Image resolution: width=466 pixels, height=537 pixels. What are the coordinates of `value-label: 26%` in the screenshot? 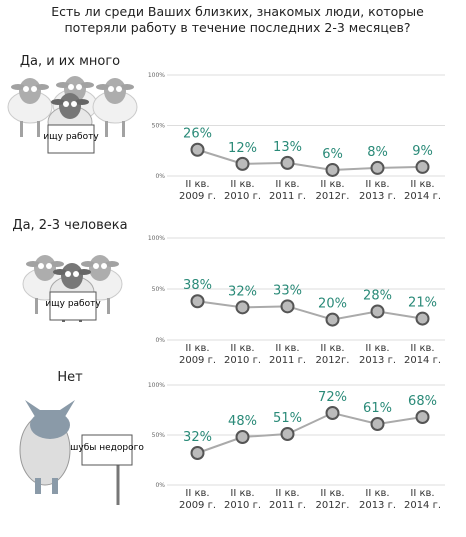 It's located at (197, 134).